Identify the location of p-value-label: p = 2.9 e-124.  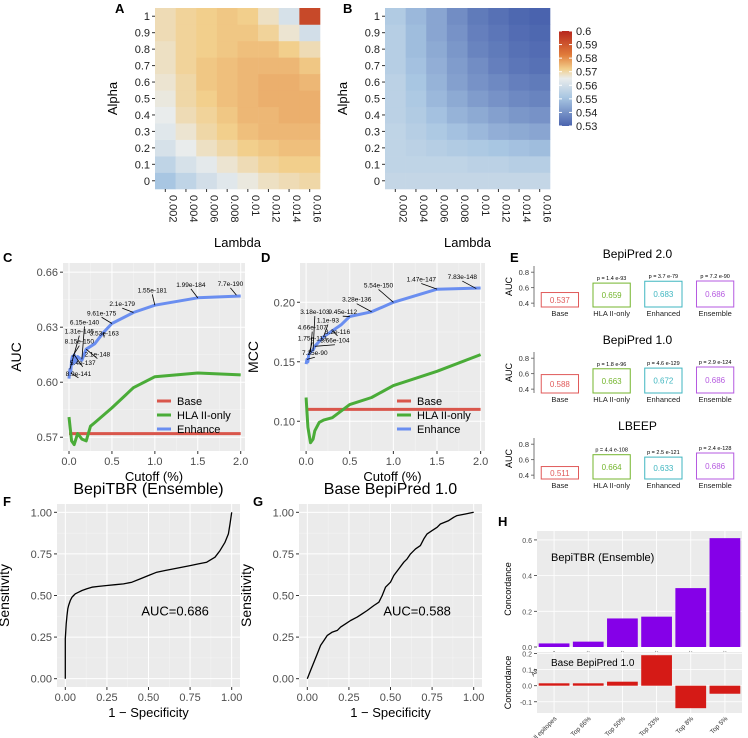
(715, 363).